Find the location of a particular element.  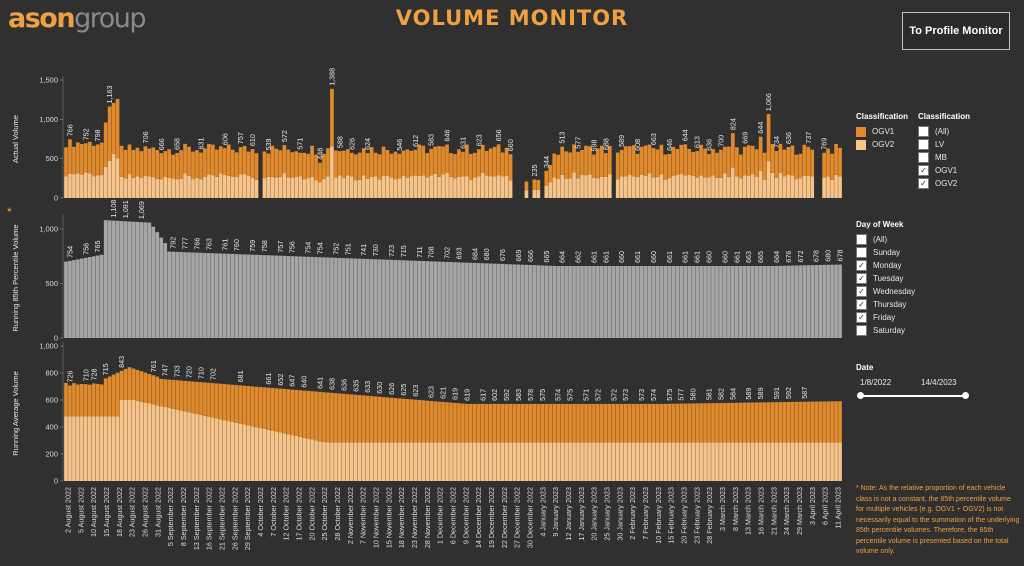

day-option-friday: ✓ Friday is located at coordinates (885, 317).